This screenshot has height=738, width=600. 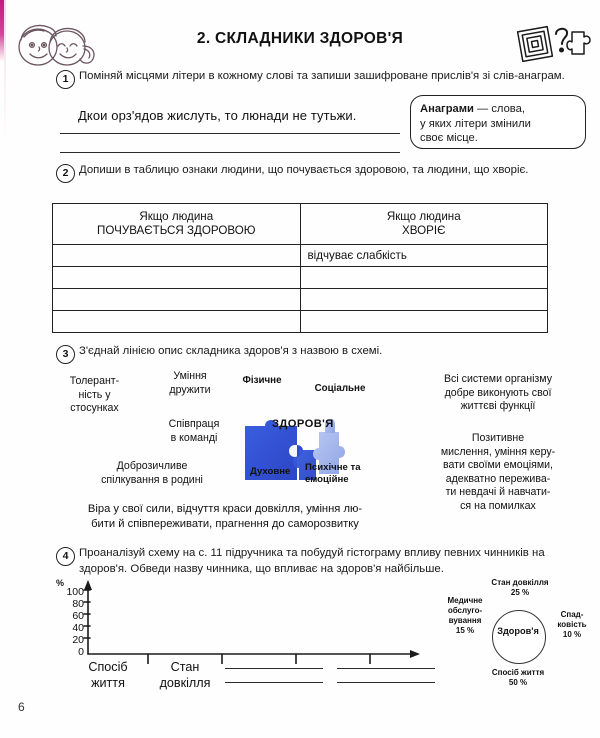 What do you see at coordinates (185, 682) in the screenshot?
I see `x-category-2-line2: довкілля` at bounding box center [185, 682].